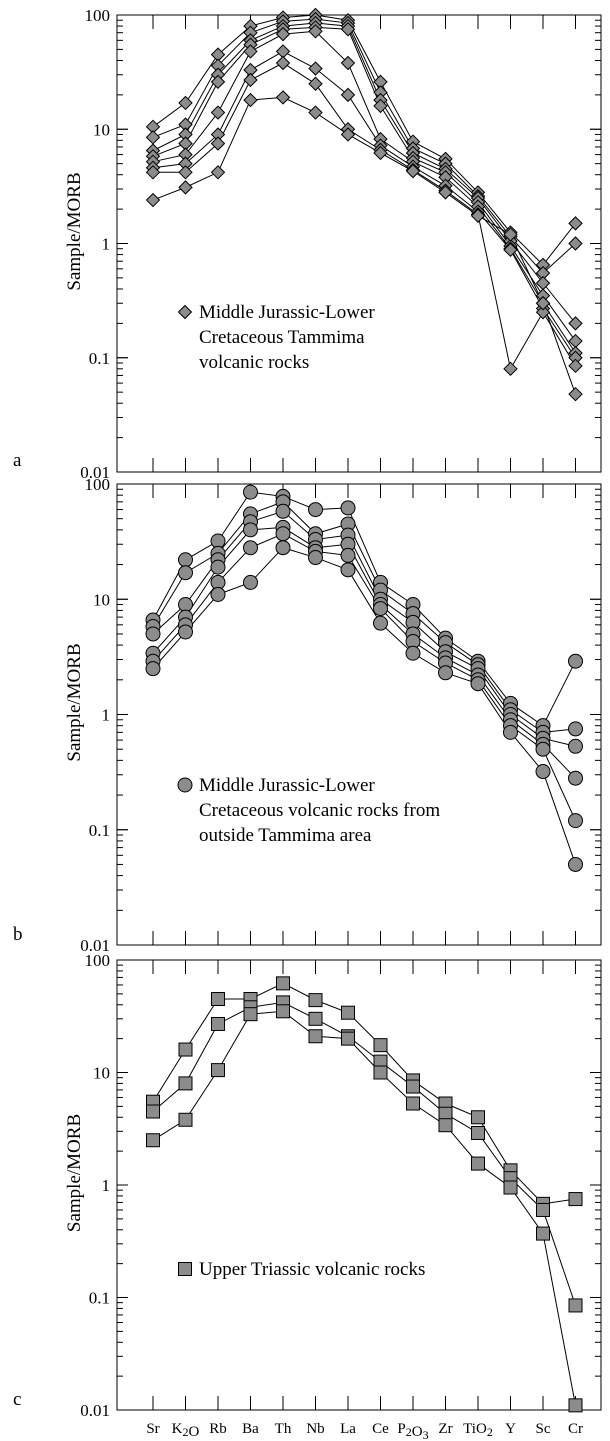 This screenshot has width=610, height=1441. What do you see at coordinates (348, 1429) in the screenshot?
I see `x-tick-label: La` at bounding box center [348, 1429].